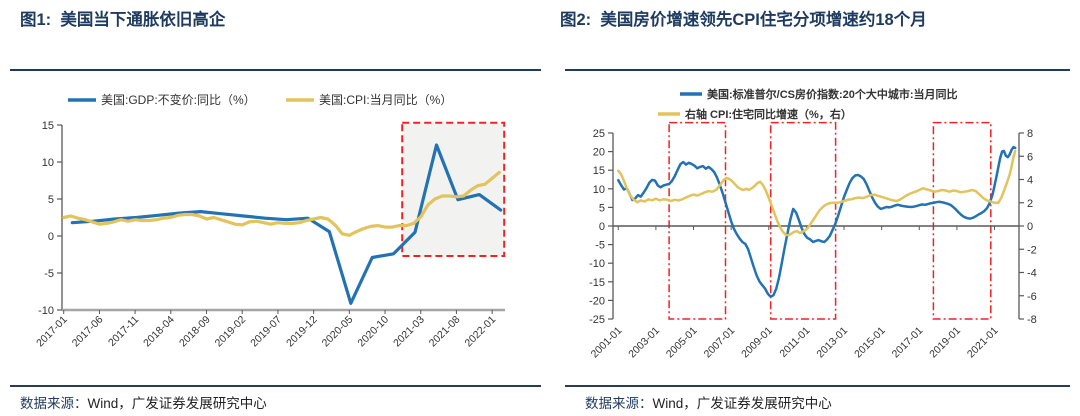  I want to click on x-tick-label: 2018-09, so click(195, 332).